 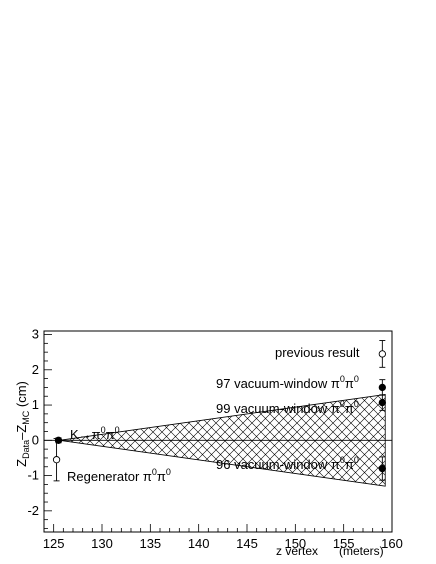 I want to click on x-tick-label: 140, so click(x=199, y=543).